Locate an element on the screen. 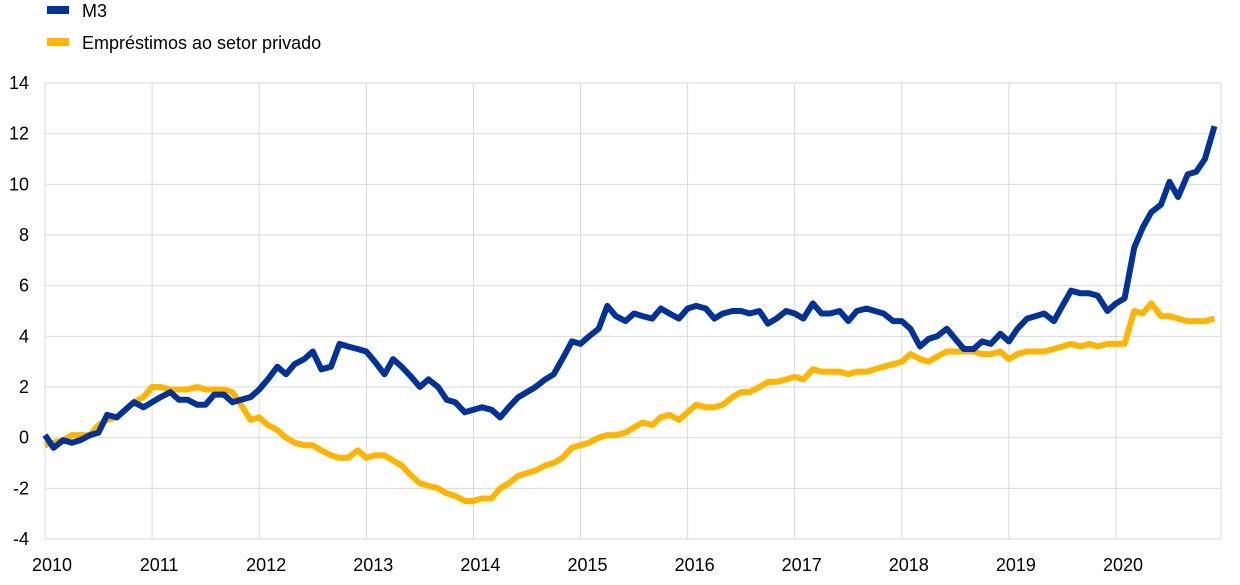 The image size is (1240, 585). x-tick-label: 2012 is located at coordinates (266, 565).